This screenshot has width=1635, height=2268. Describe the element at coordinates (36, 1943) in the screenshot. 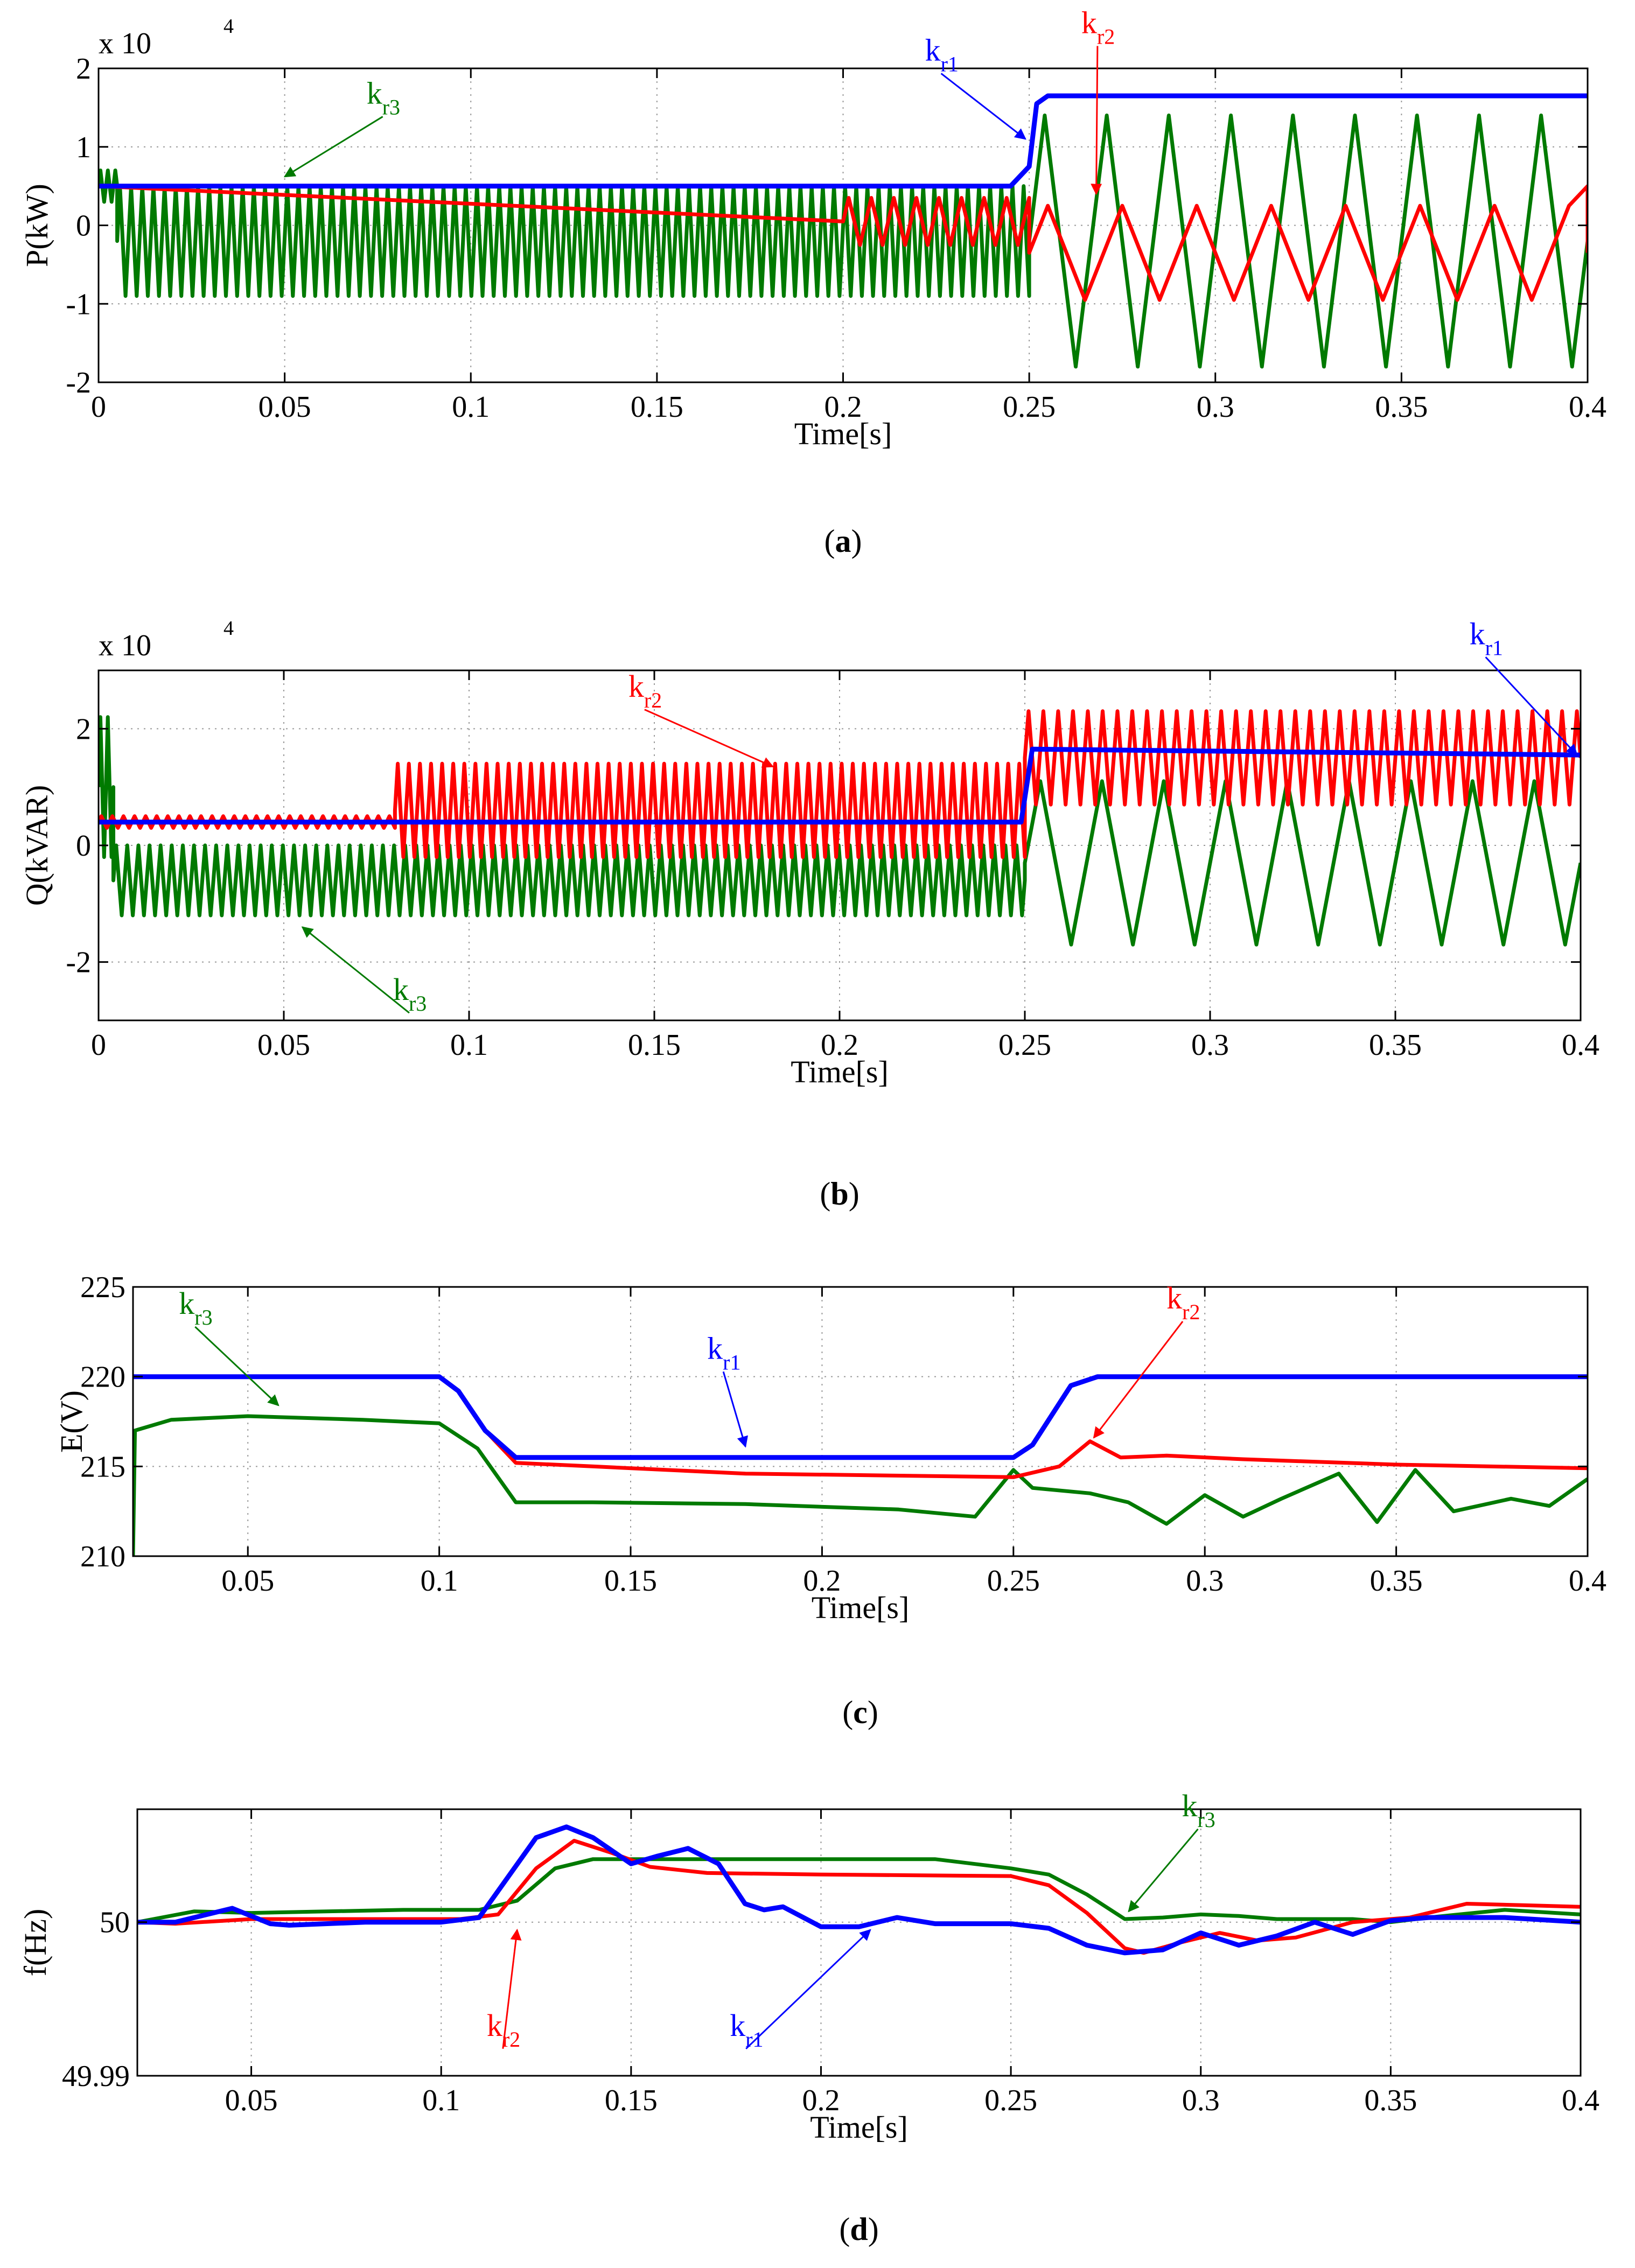

I see `y-axis-label: f(Hz)` at that location.